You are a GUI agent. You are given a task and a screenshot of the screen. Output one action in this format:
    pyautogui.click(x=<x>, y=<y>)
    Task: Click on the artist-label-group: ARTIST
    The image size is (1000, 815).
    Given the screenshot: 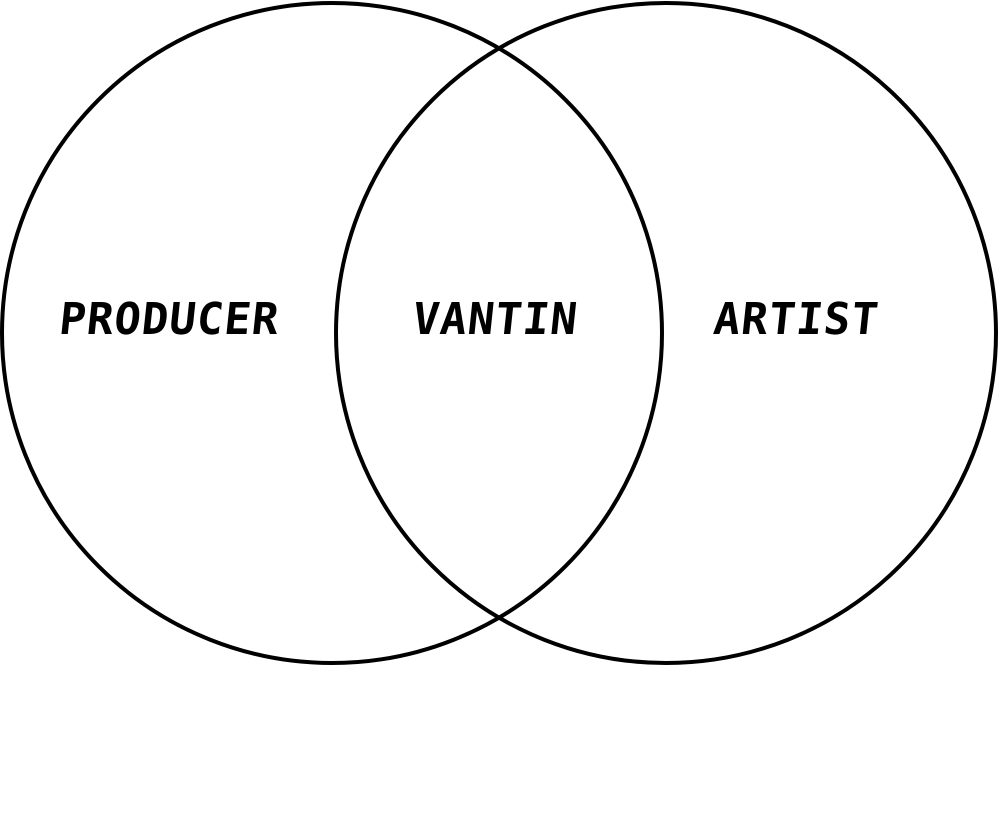 What is the action you would take?
    pyautogui.click(x=796, y=319)
    